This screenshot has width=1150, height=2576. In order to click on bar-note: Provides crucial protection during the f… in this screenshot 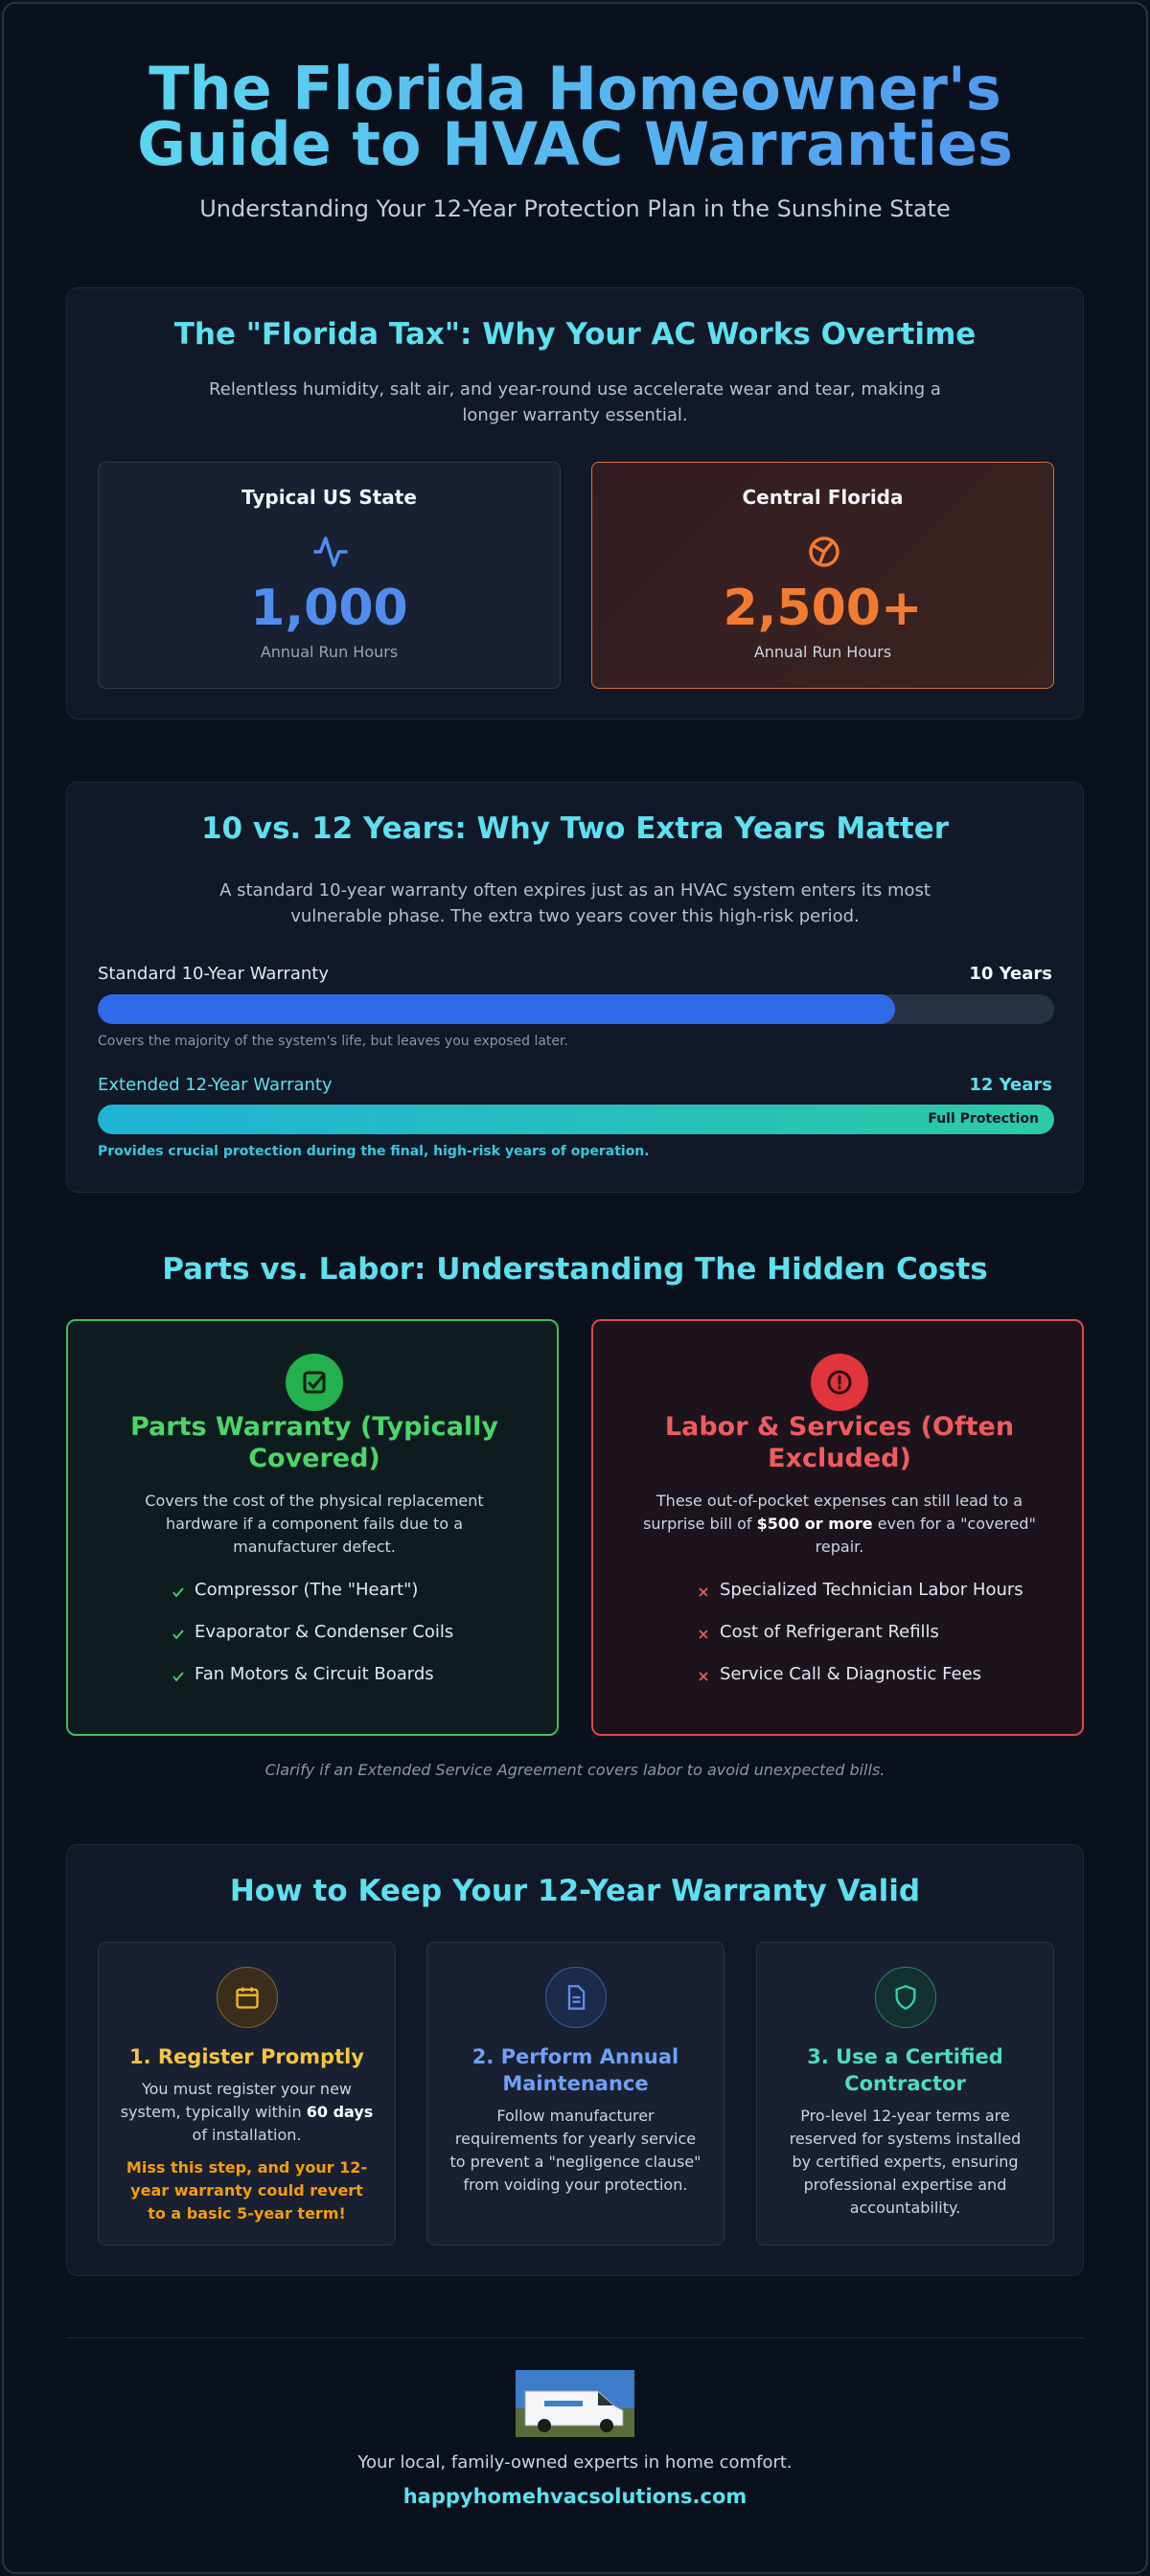, I will do `click(374, 1152)`.